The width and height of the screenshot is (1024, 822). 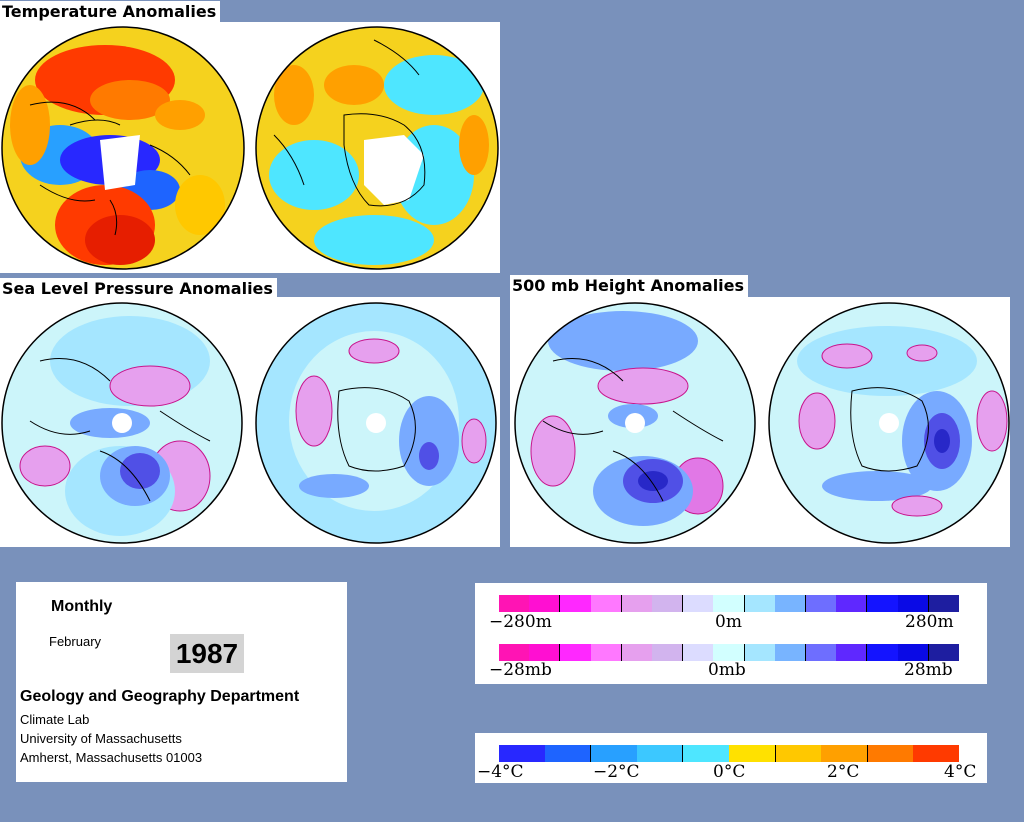 What do you see at coordinates (843, 772) in the screenshot?
I see `temperature-label-2: 2°C` at bounding box center [843, 772].